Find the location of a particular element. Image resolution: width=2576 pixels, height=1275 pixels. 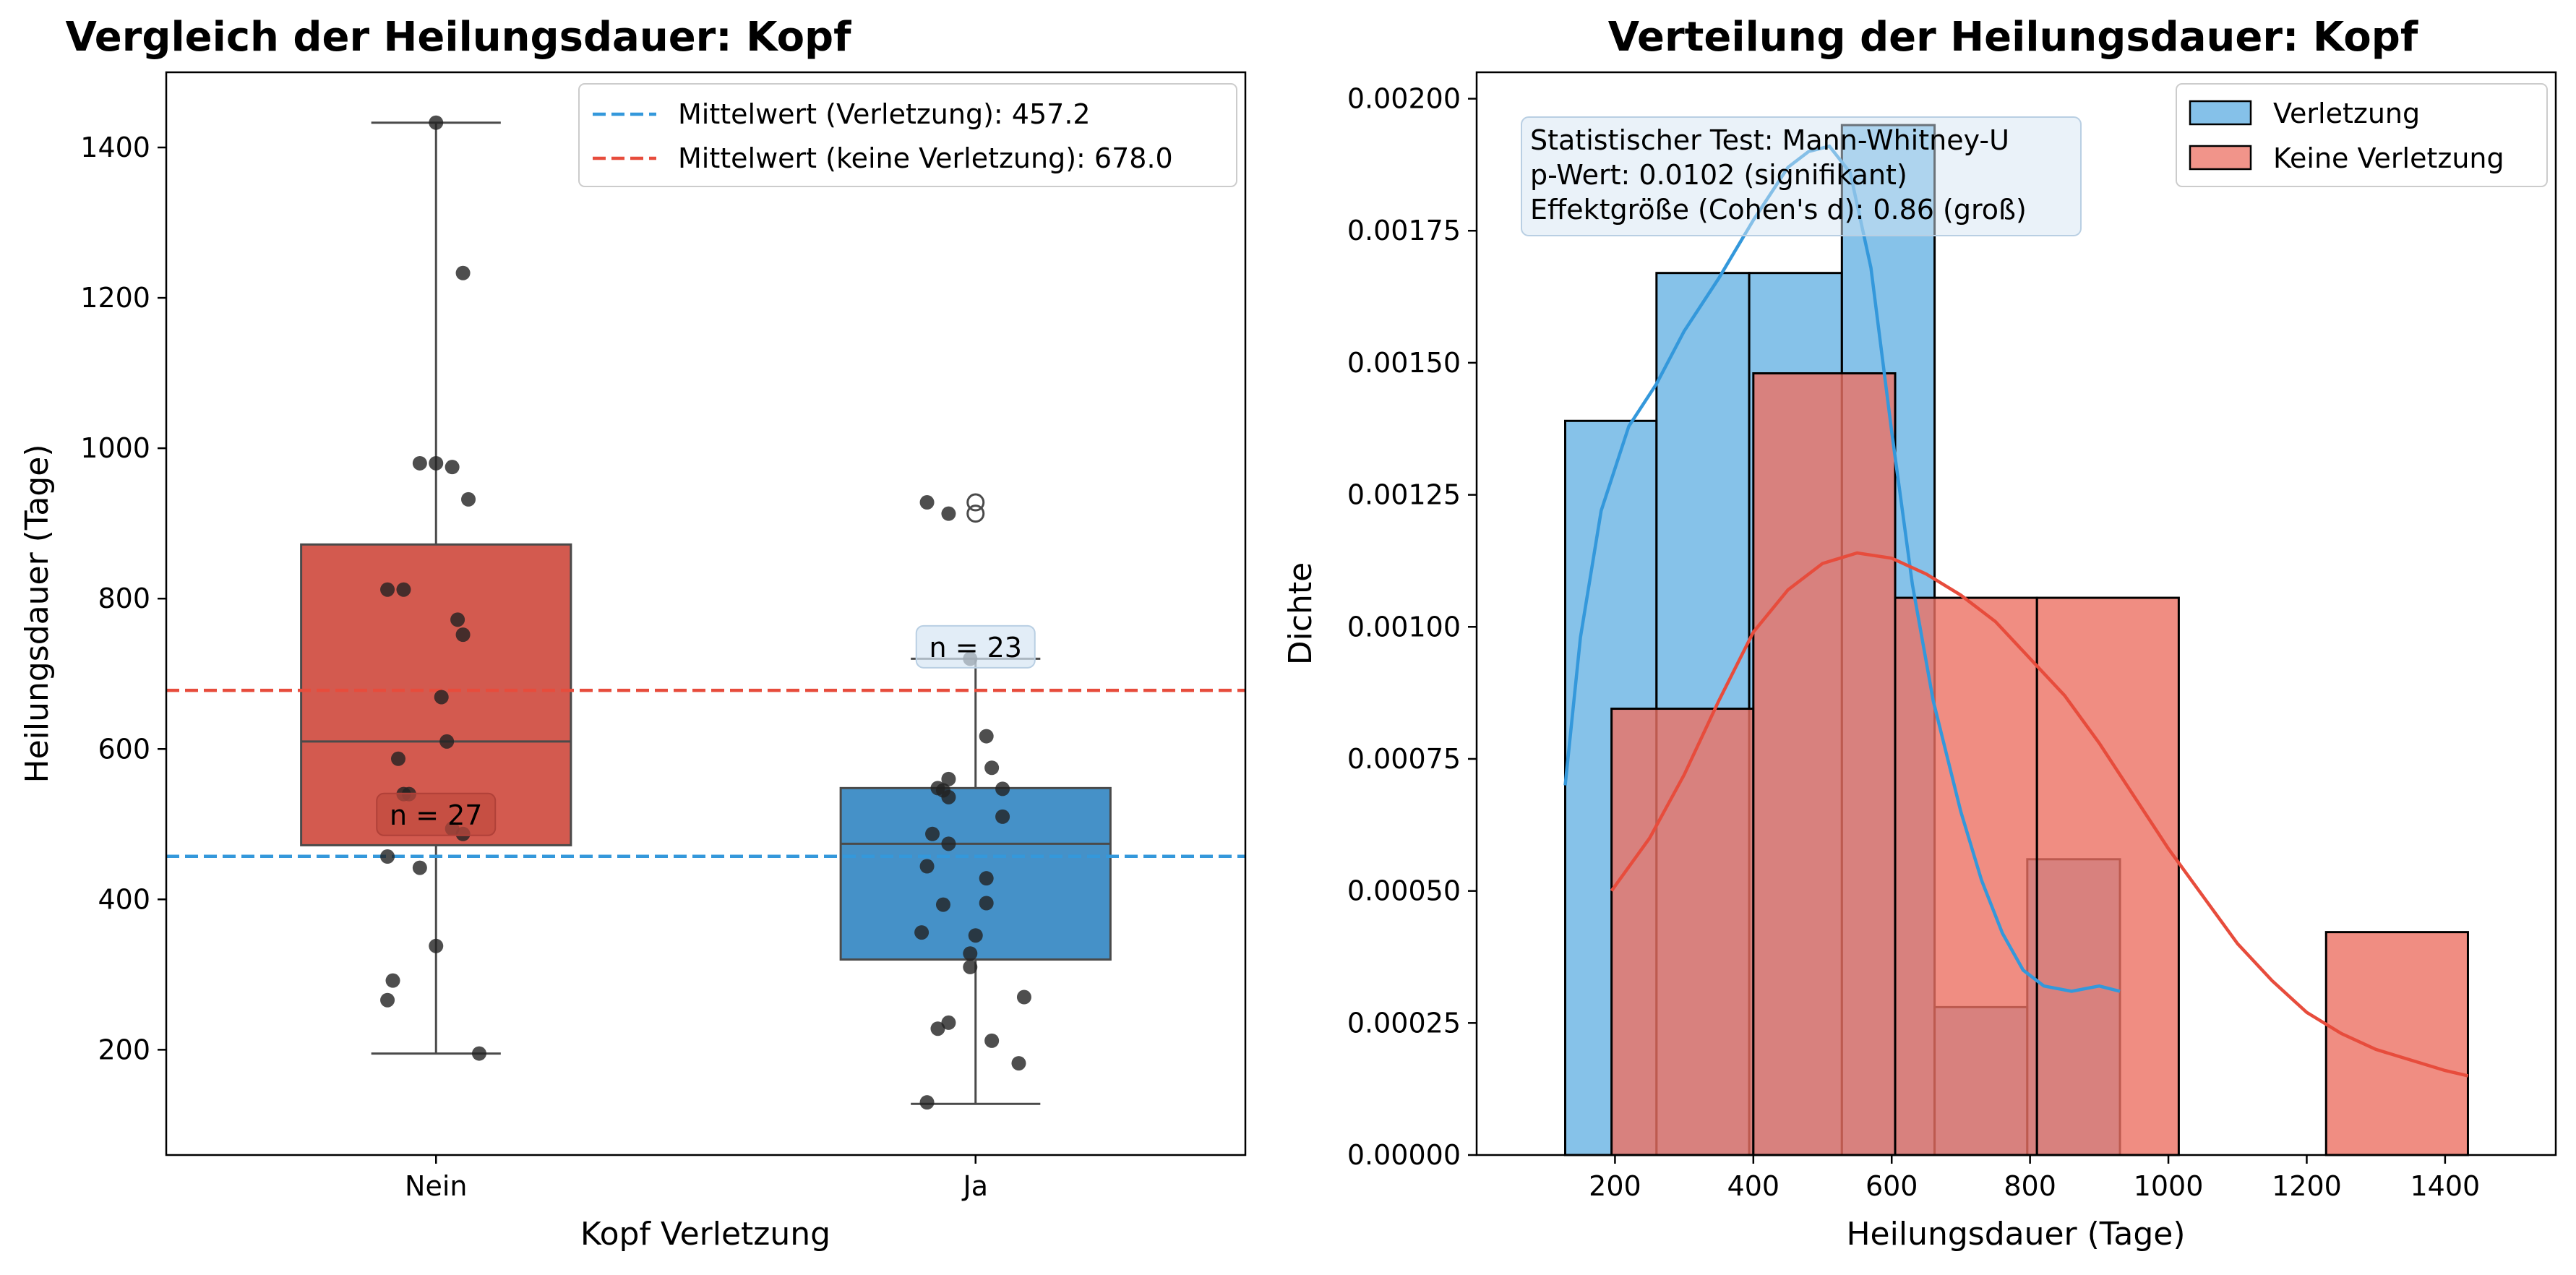

histogram-xlabel: Heilungsdauer (Tage) is located at coordinates (2016, 1234).